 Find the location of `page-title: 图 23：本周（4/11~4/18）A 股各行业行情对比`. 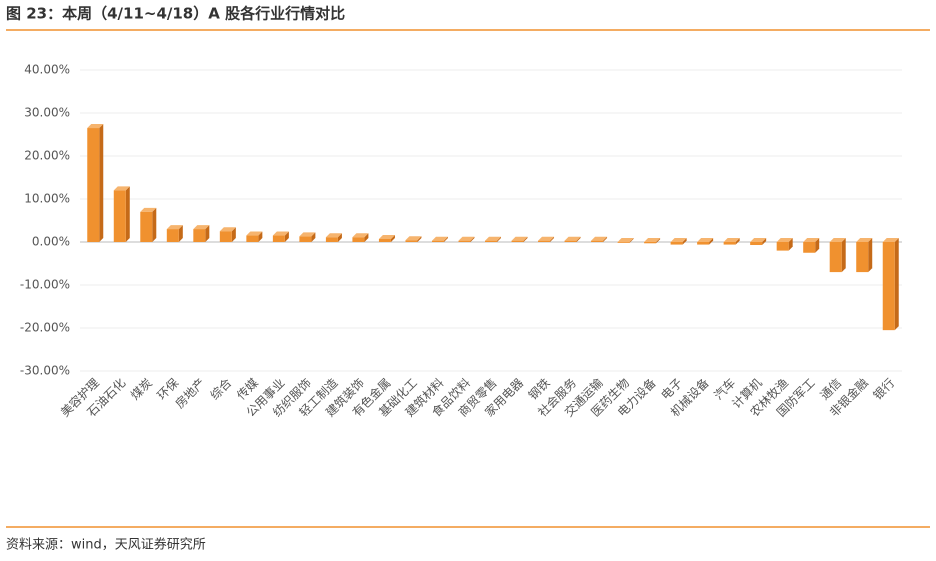

page-title: 图 23：本周（4/11~4/18）A 股各行业行情对比 is located at coordinates (175, 14).